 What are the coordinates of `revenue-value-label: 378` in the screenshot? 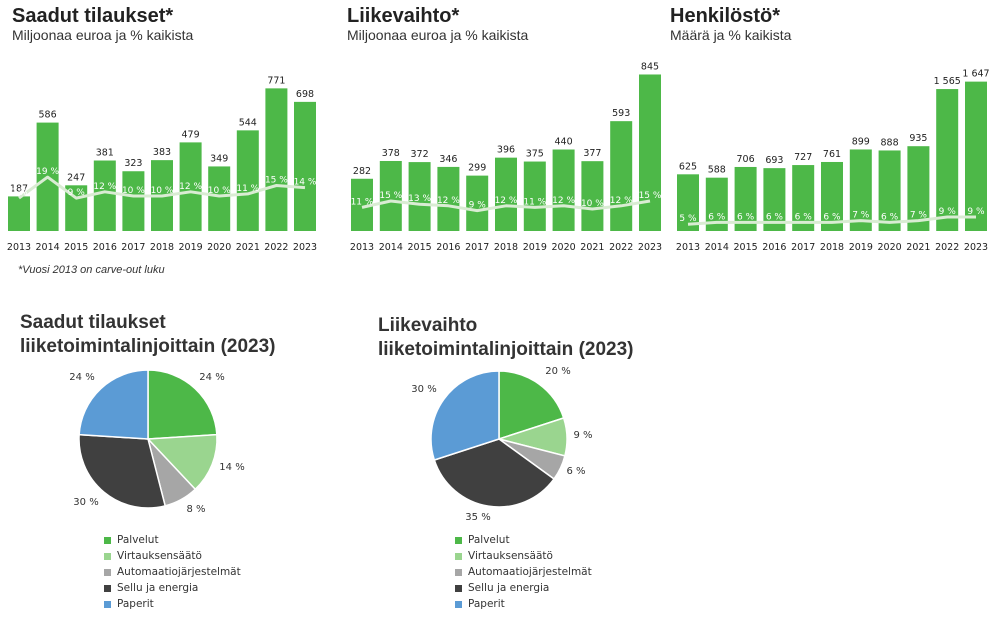 It's located at (391, 153).